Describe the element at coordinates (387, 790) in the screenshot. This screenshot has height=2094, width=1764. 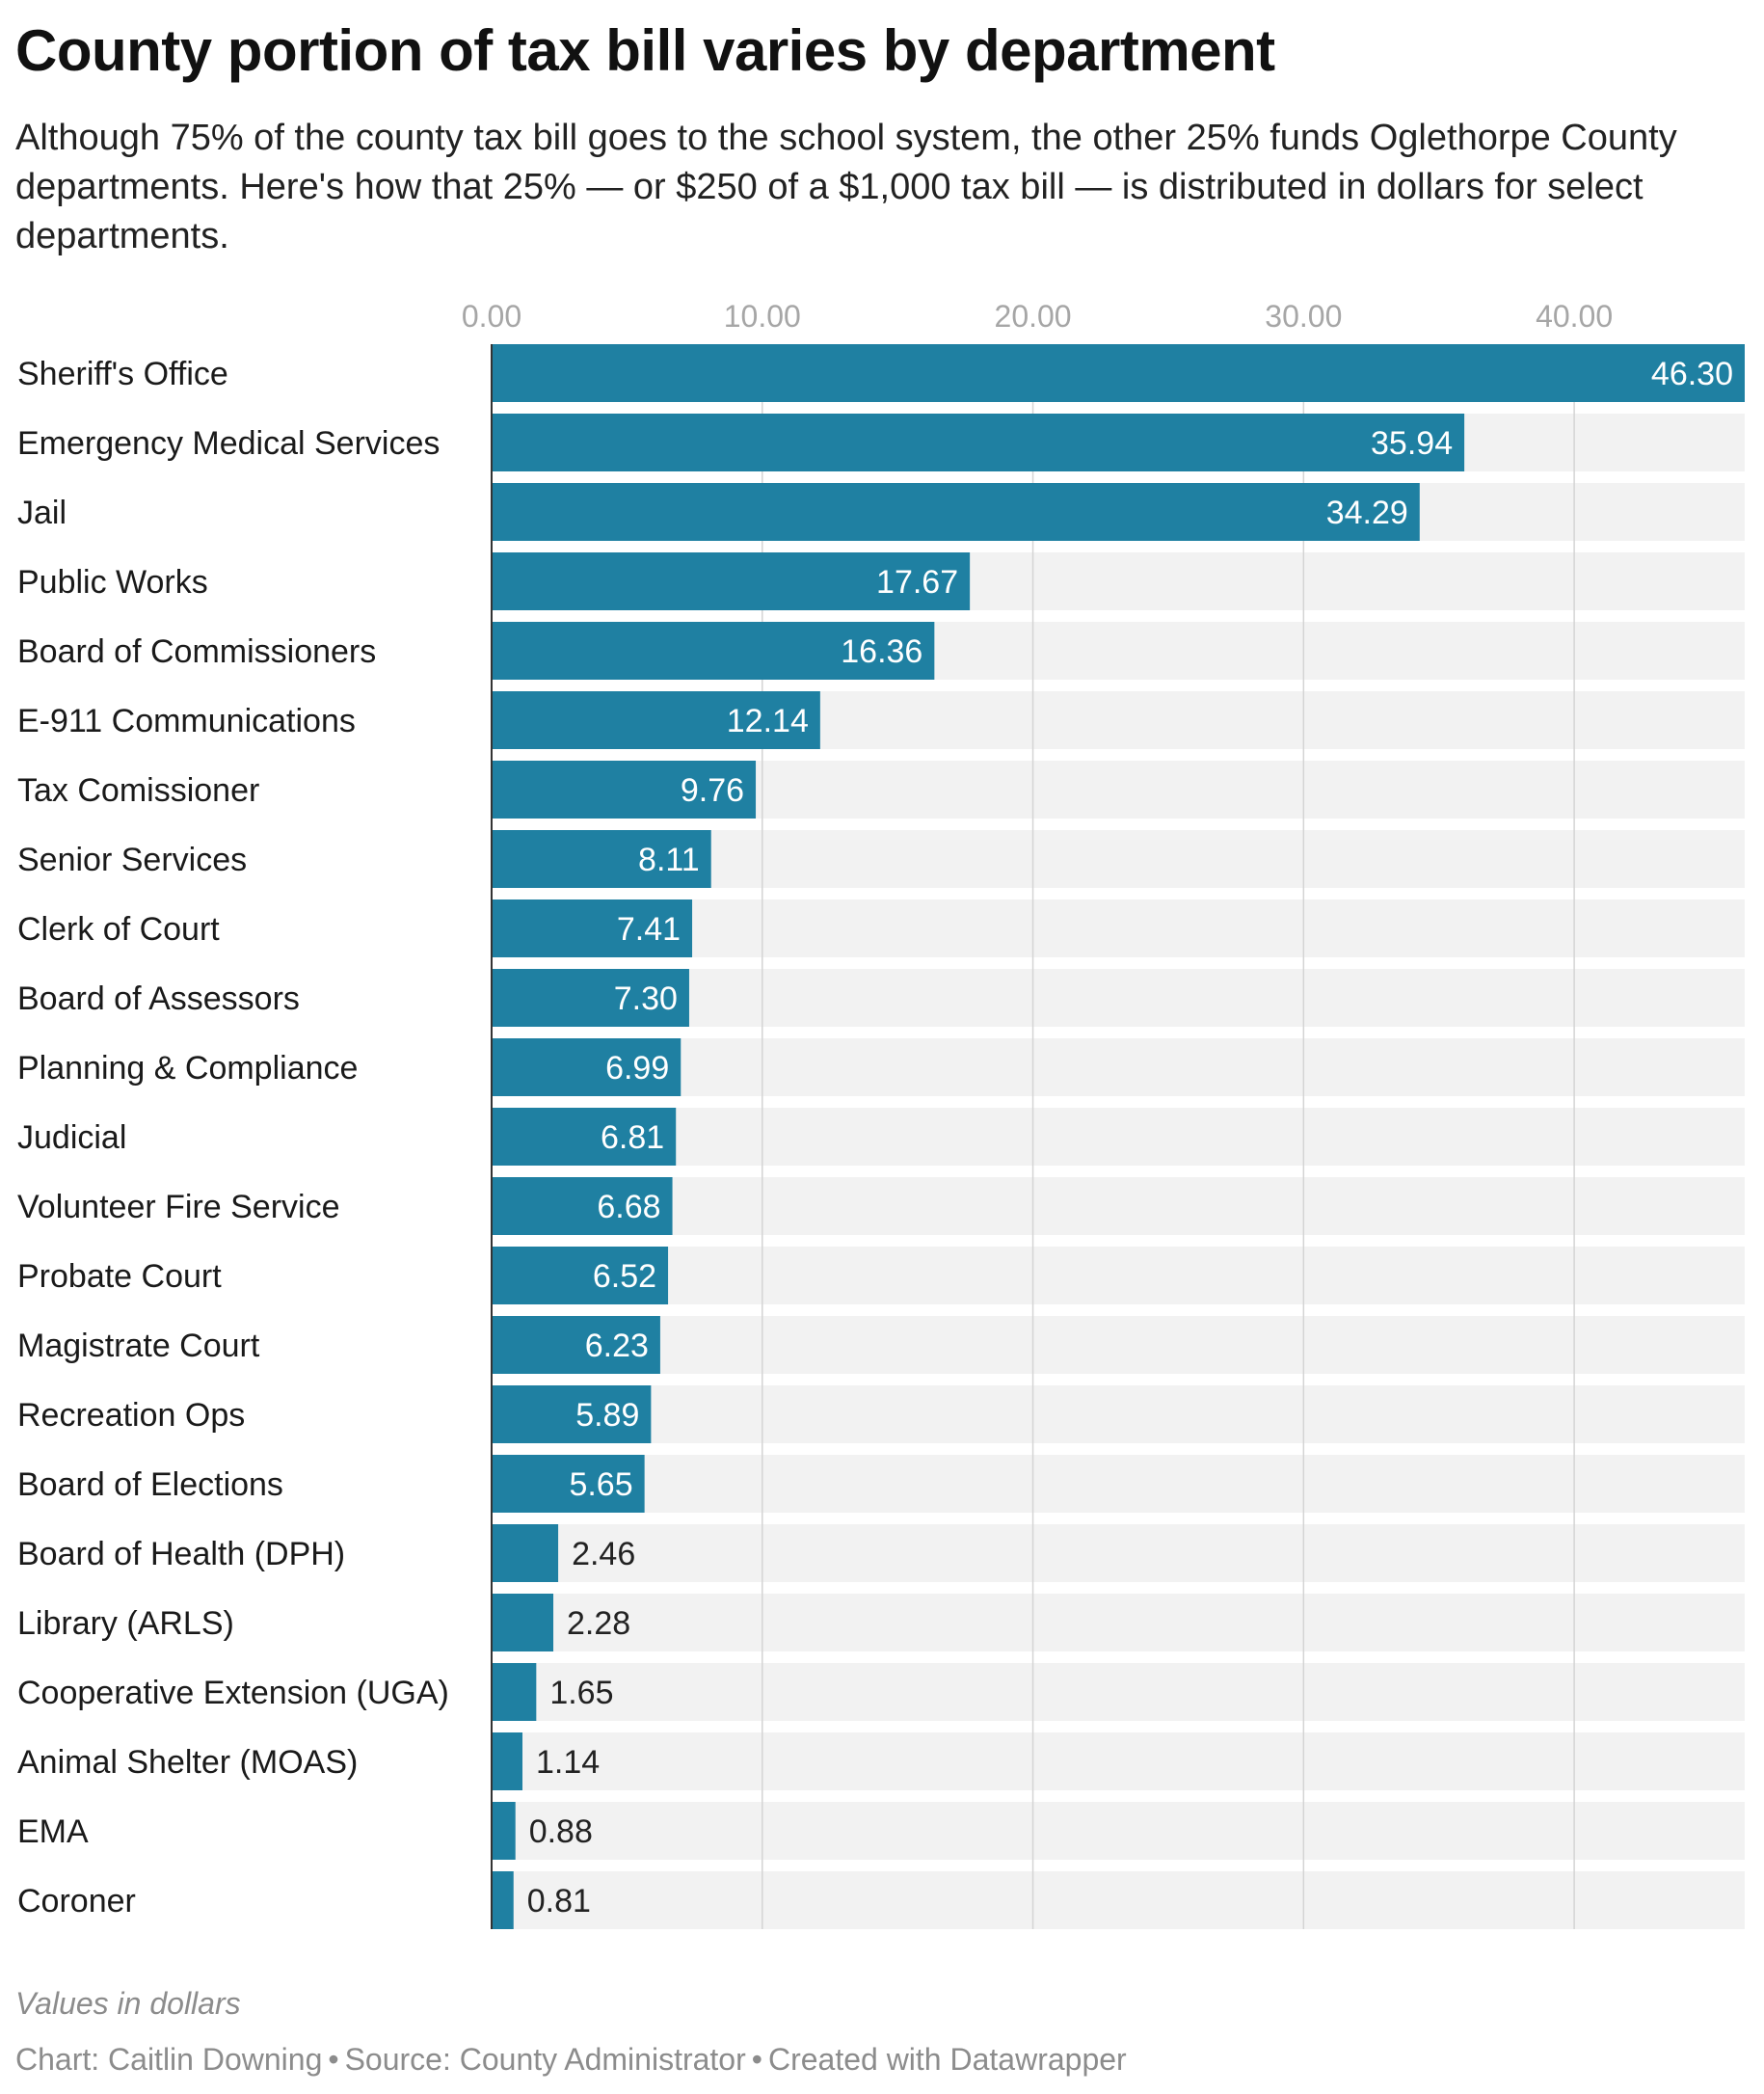
I see `bar-row: Tax Comissioner 9.76` at that location.